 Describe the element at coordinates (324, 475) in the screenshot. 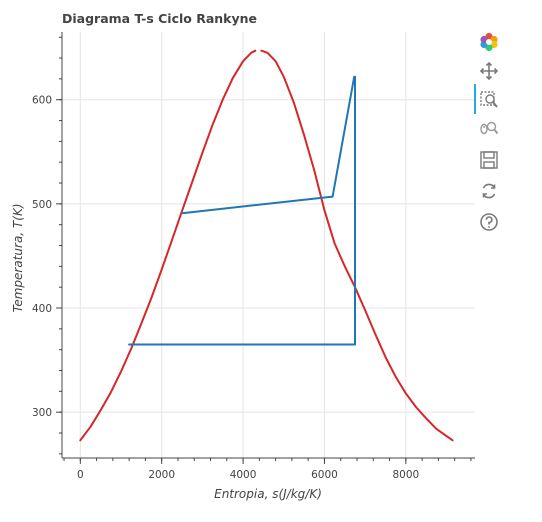

I see `x-tick-label-3: 6000` at that location.